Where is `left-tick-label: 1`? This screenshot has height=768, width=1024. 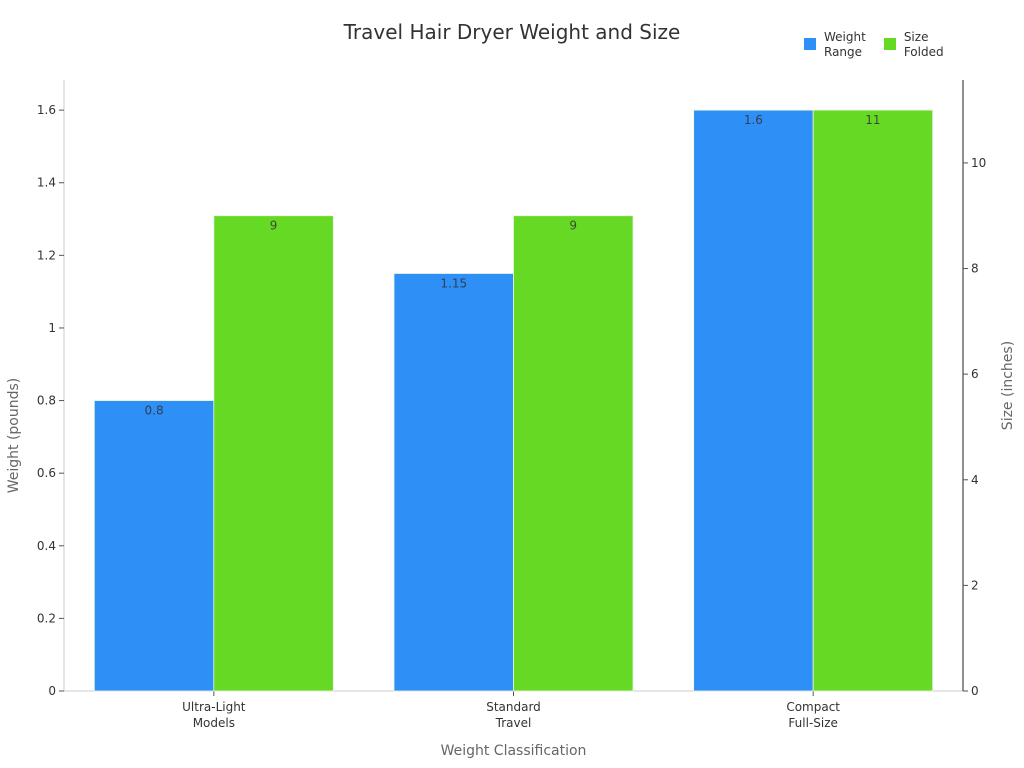 left-tick-label: 1 is located at coordinates (52, 328).